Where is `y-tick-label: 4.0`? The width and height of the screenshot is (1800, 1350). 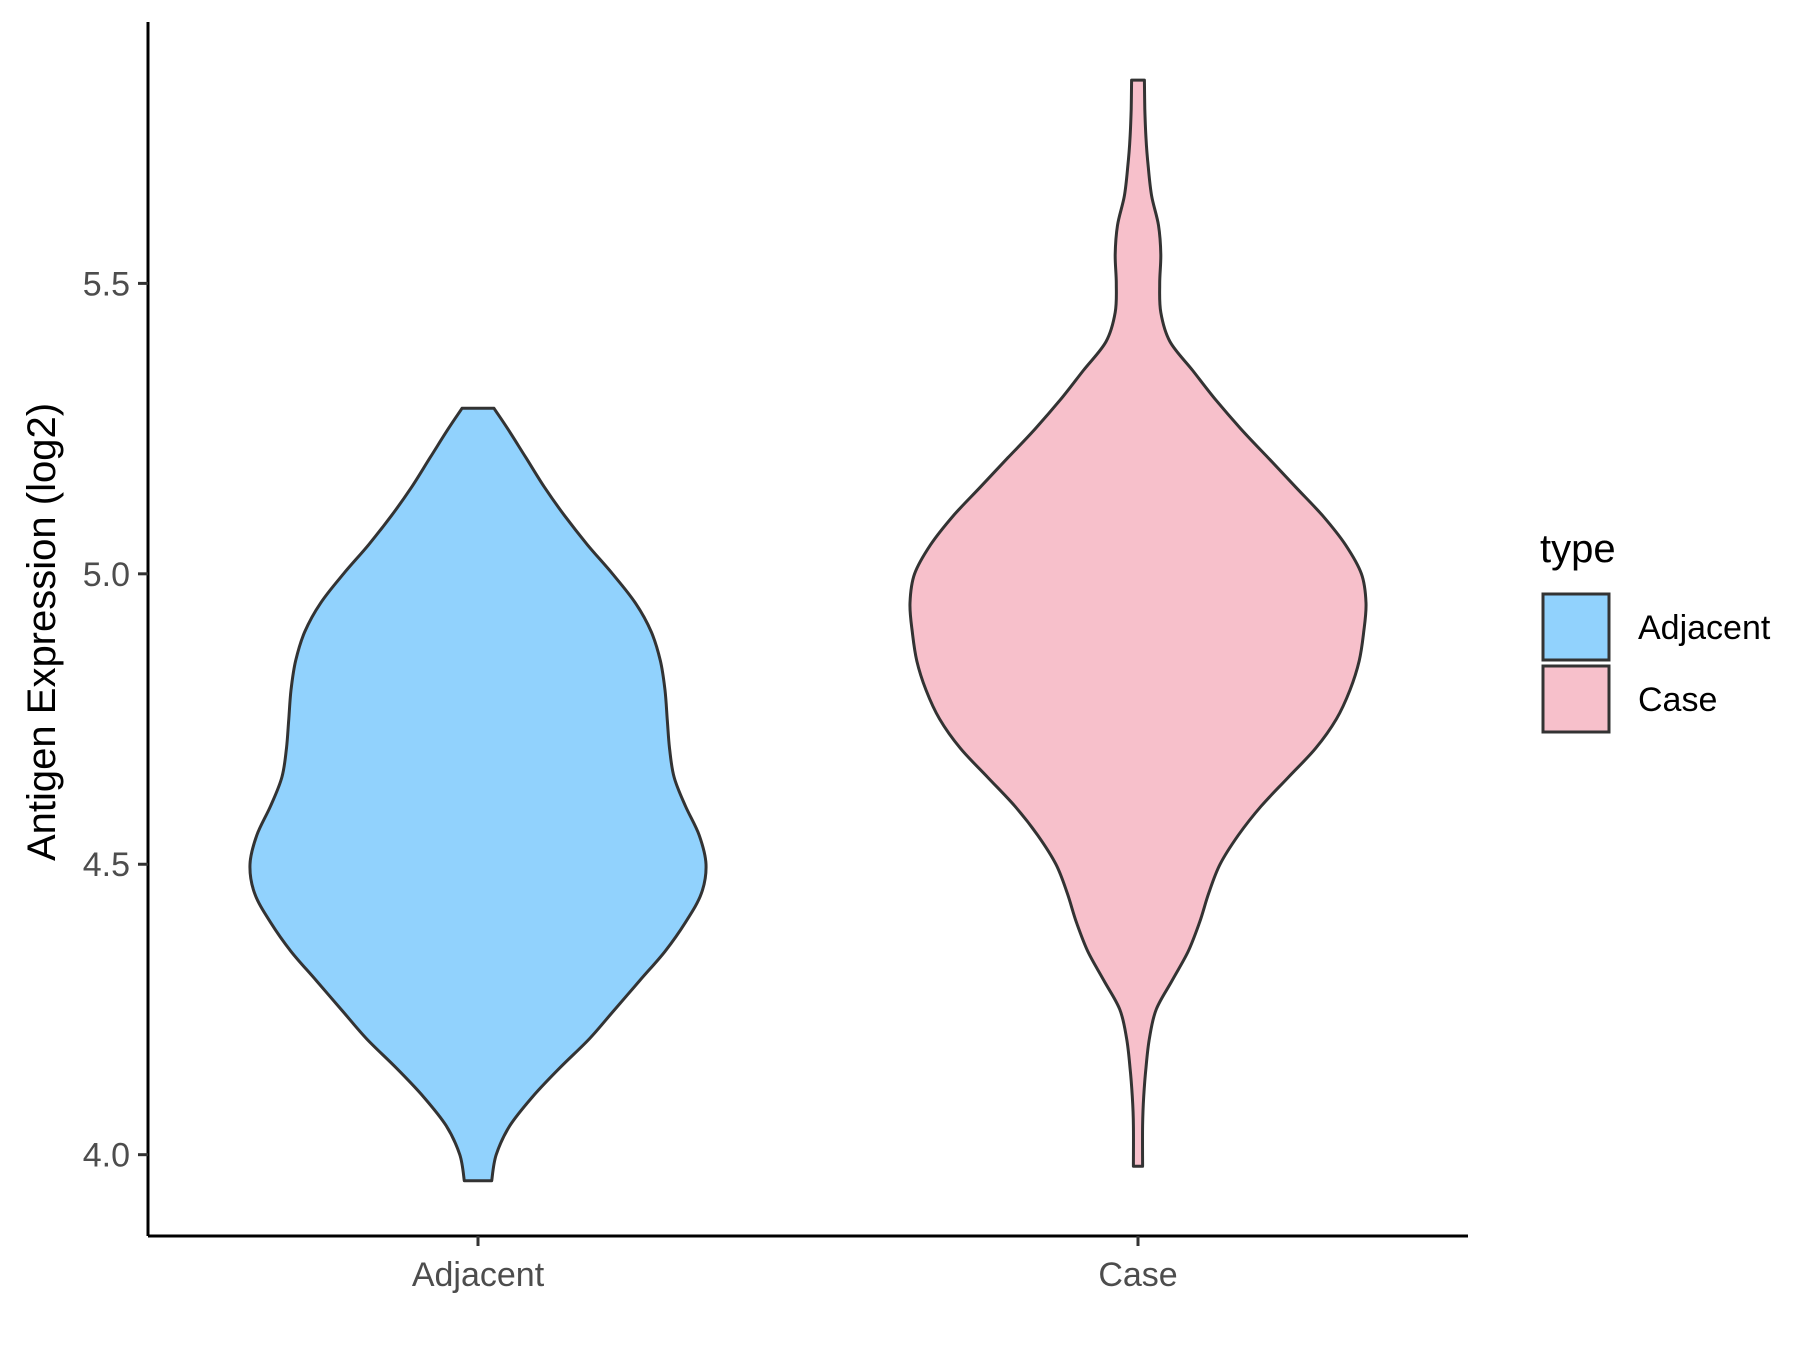
y-tick-label: 4.0 is located at coordinates (106, 1156).